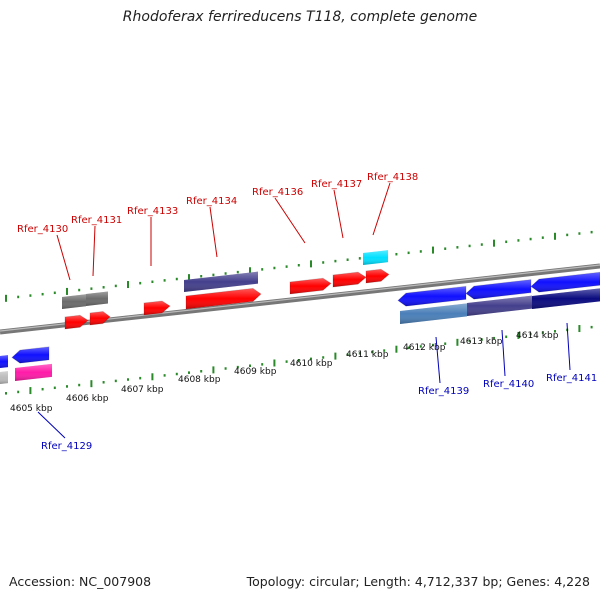 The height and width of the screenshot is (600, 600). Describe the element at coordinates (87, 399) in the screenshot. I see `scale-label: 4606 kbp` at that location.